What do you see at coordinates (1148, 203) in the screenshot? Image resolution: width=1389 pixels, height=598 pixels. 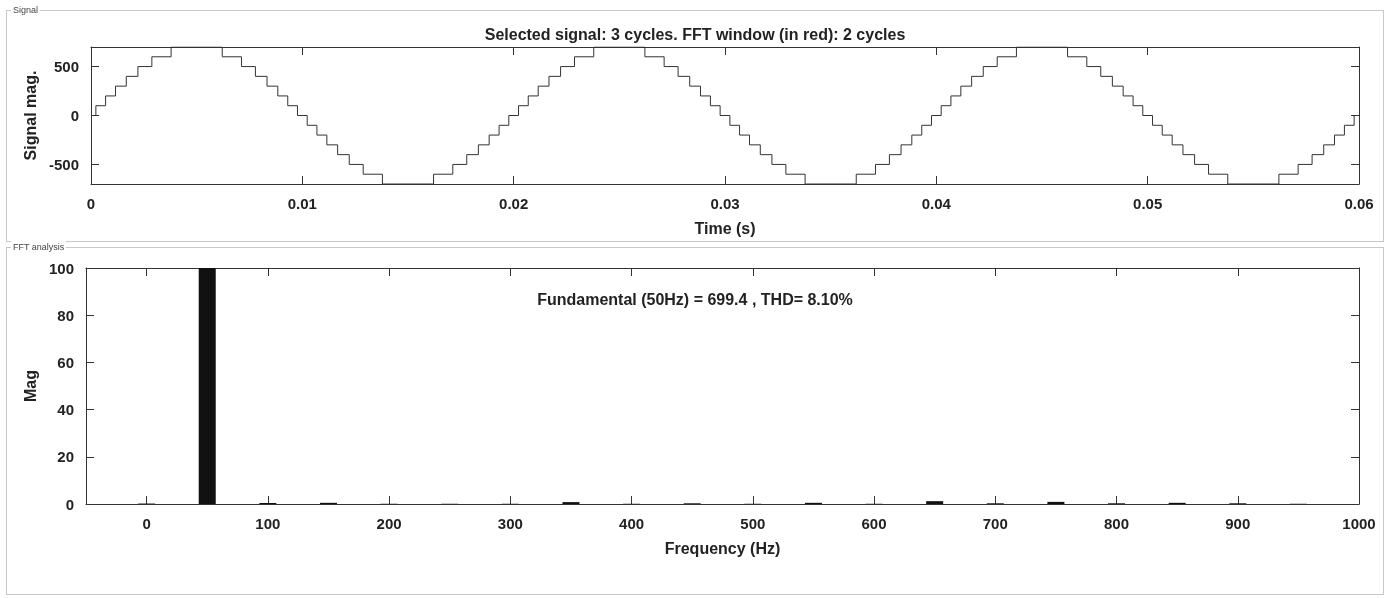 I see `x-tick-label: 0.05` at bounding box center [1148, 203].